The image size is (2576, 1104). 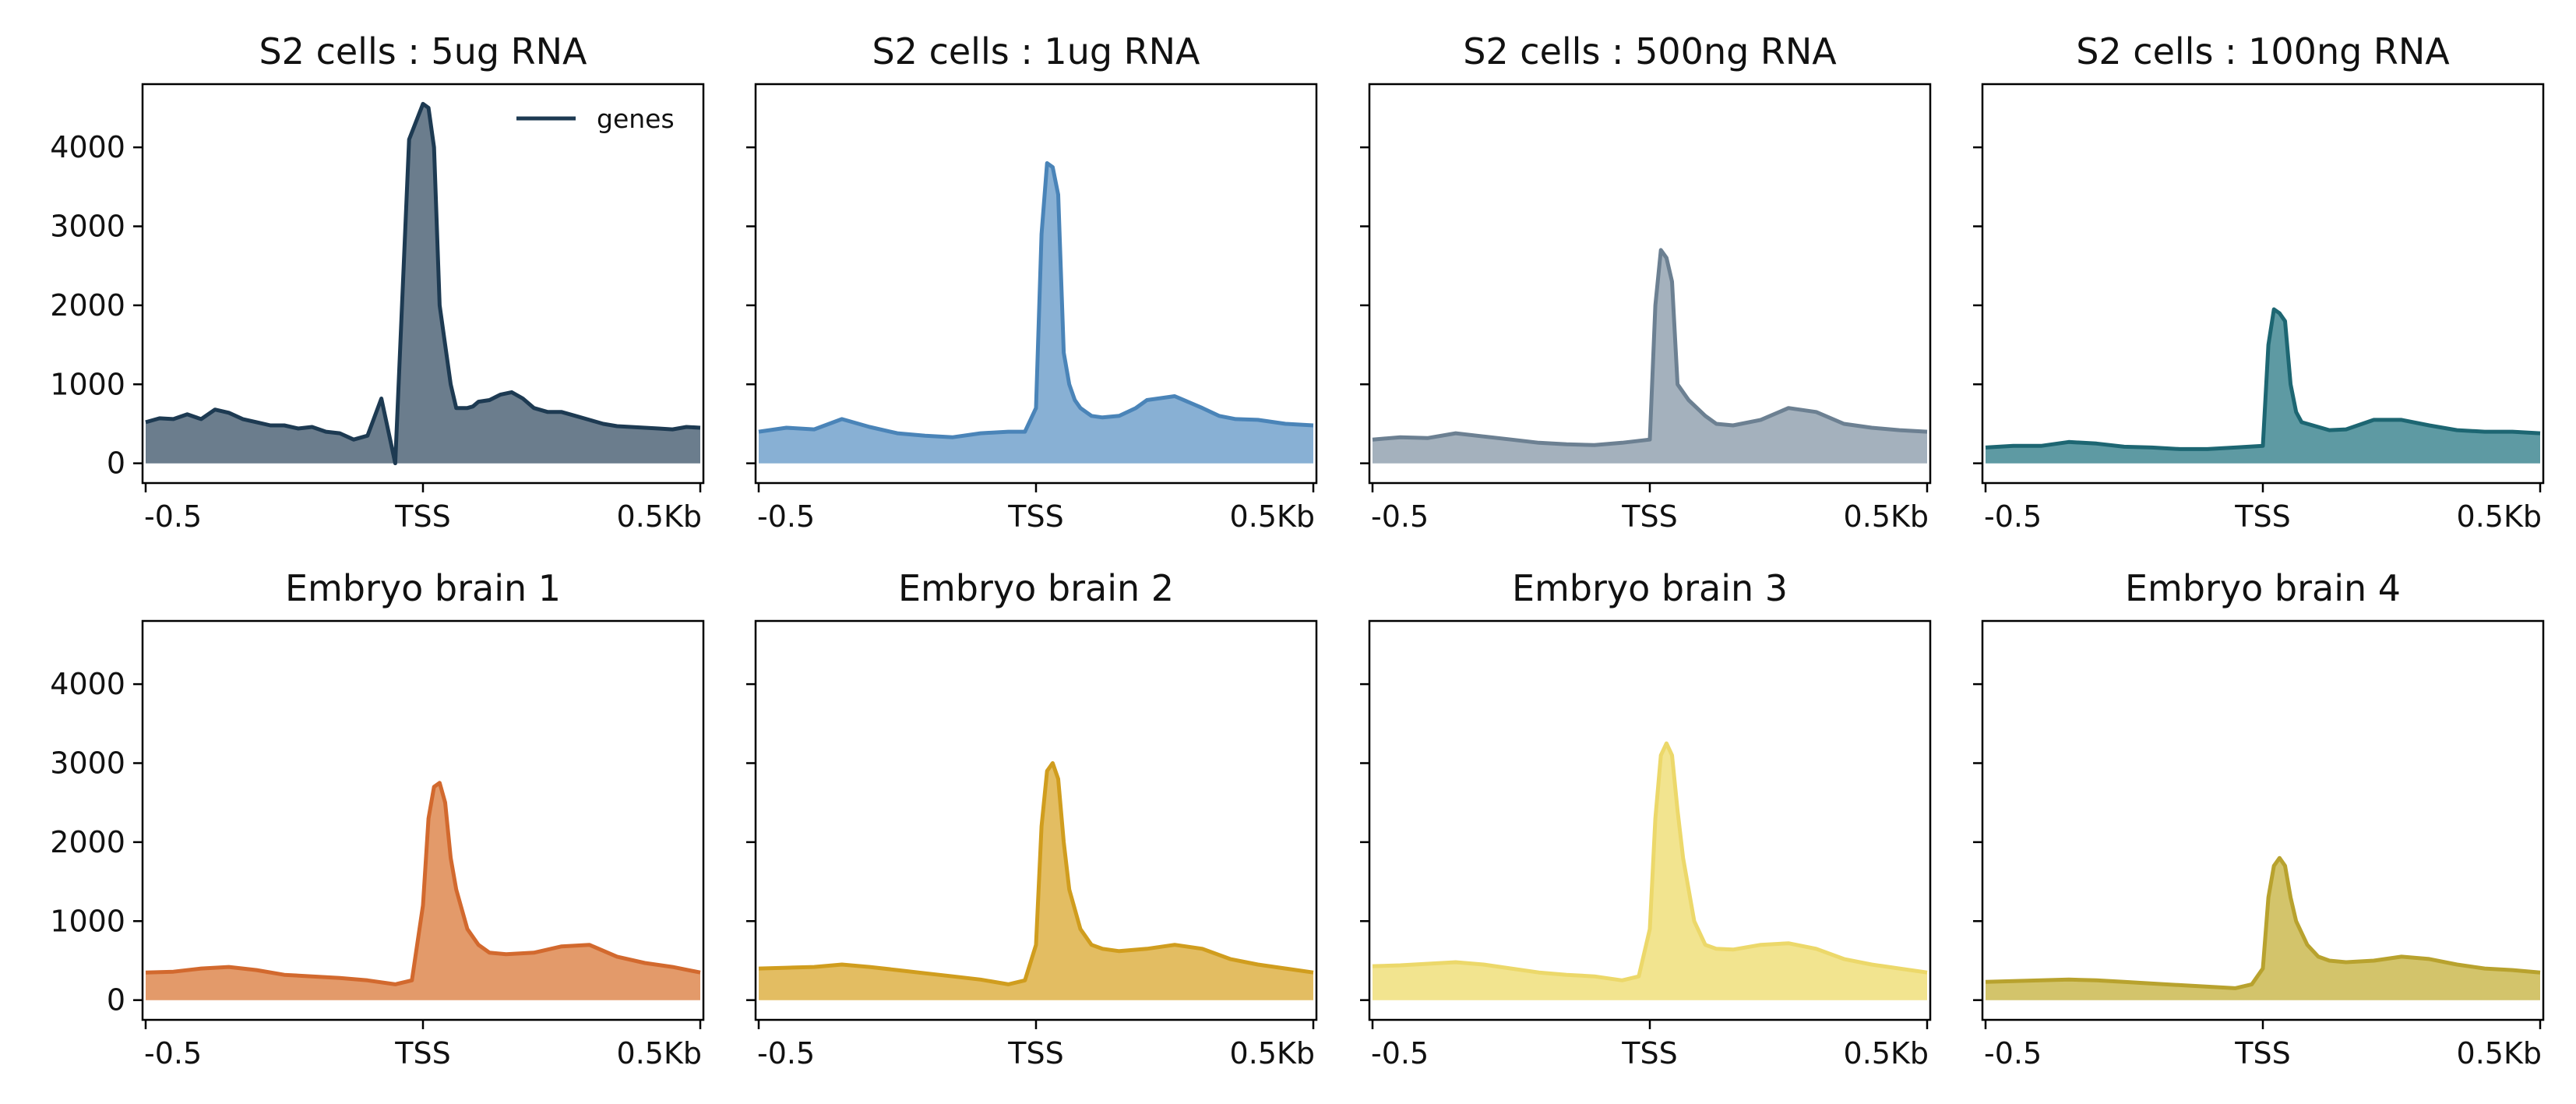 I want to click on panel-7: Embryo brain 3 -0.5 TSS 0.5Kb, so click(x=1646, y=819).